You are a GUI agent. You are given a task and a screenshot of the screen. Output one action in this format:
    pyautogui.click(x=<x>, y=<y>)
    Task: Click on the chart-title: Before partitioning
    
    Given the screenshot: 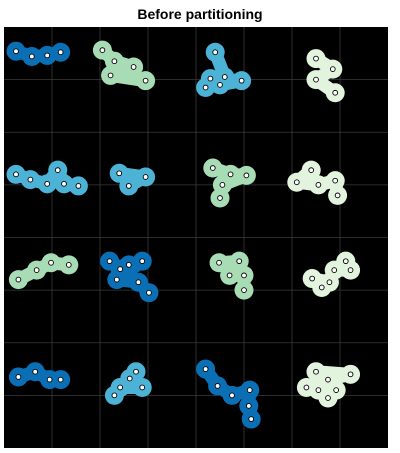 What is the action you would take?
    pyautogui.click(x=200, y=14)
    